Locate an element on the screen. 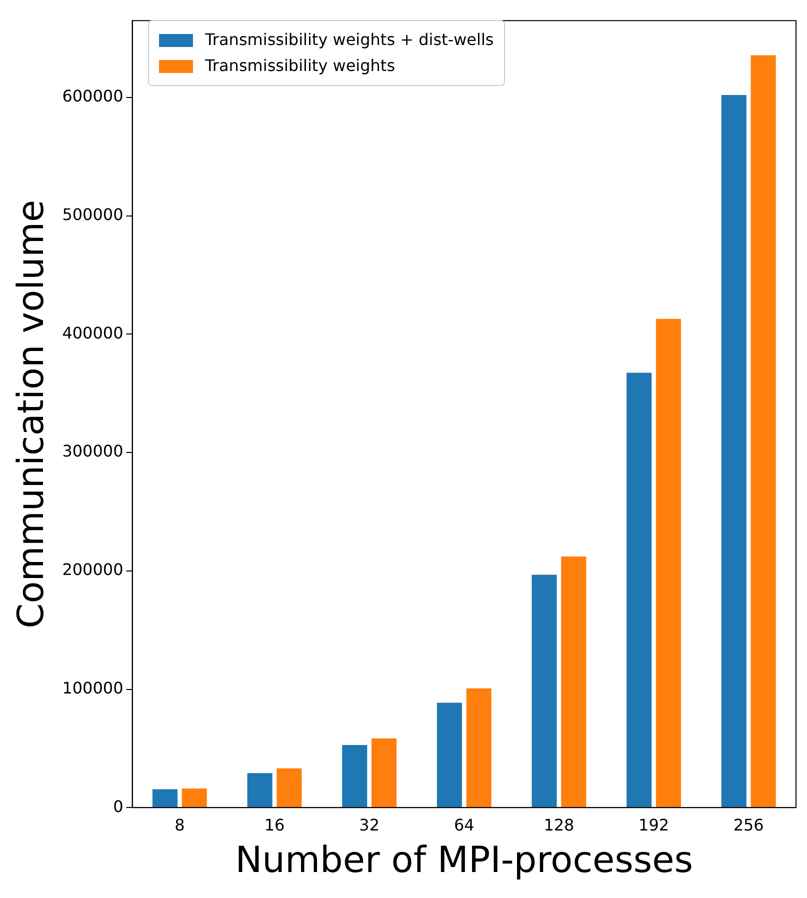 Image resolution: width=807 pixels, height=898 pixels. x-tick-label: 128 is located at coordinates (559, 824).